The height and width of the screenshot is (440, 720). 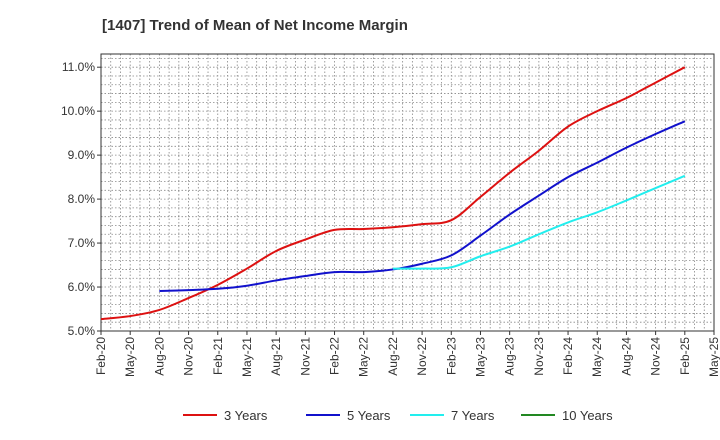 What do you see at coordinates (82, 287) in the screenshot?
I see `y-tick-label: 6.0%` at bounding box center [82, 287].